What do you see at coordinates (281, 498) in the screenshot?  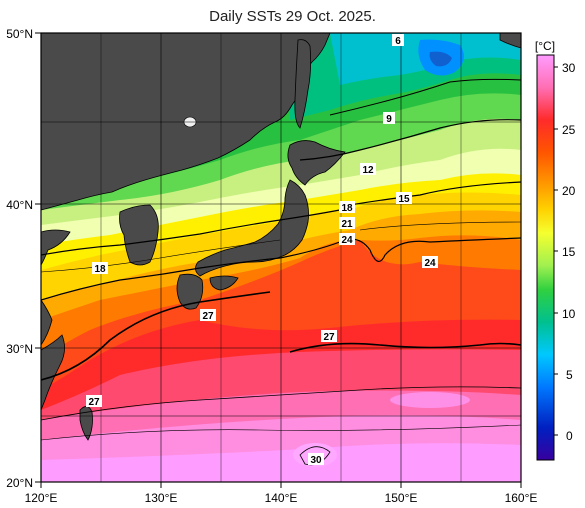 I see `lon-tick-140: 140°E` at bounding box center [281, 498].